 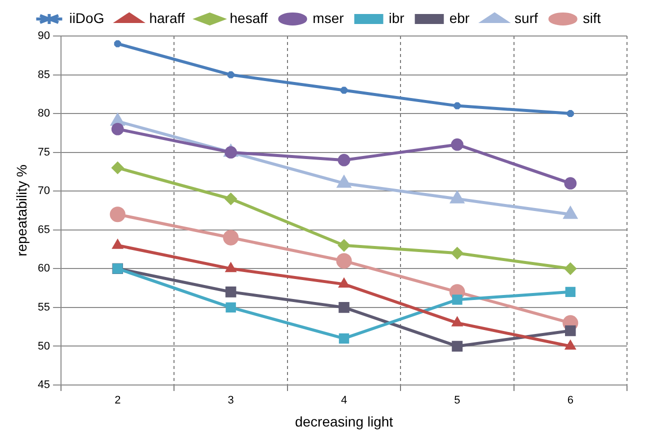 I want to click on y-tick-label: 45, so click(x=44, y=385).